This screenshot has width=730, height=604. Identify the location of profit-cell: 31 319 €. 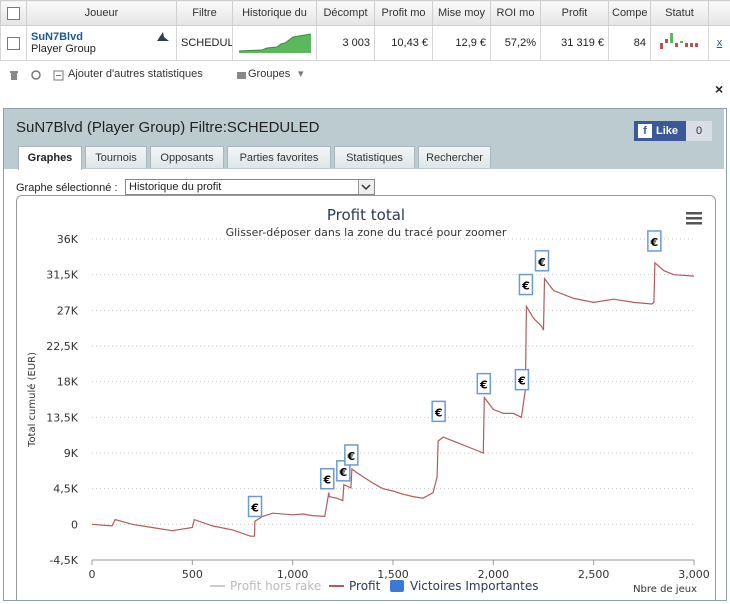
(575, 43).